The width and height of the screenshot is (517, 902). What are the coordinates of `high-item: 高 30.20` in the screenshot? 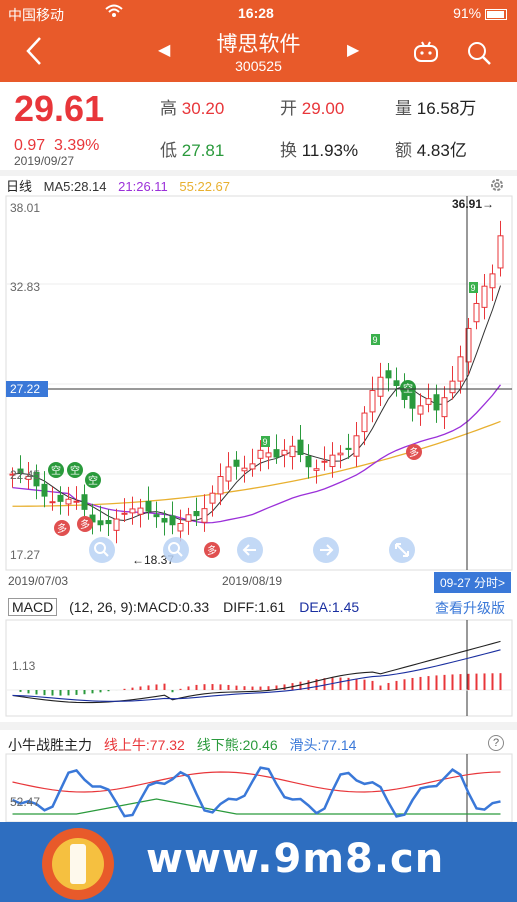 It's located at (192, 106).